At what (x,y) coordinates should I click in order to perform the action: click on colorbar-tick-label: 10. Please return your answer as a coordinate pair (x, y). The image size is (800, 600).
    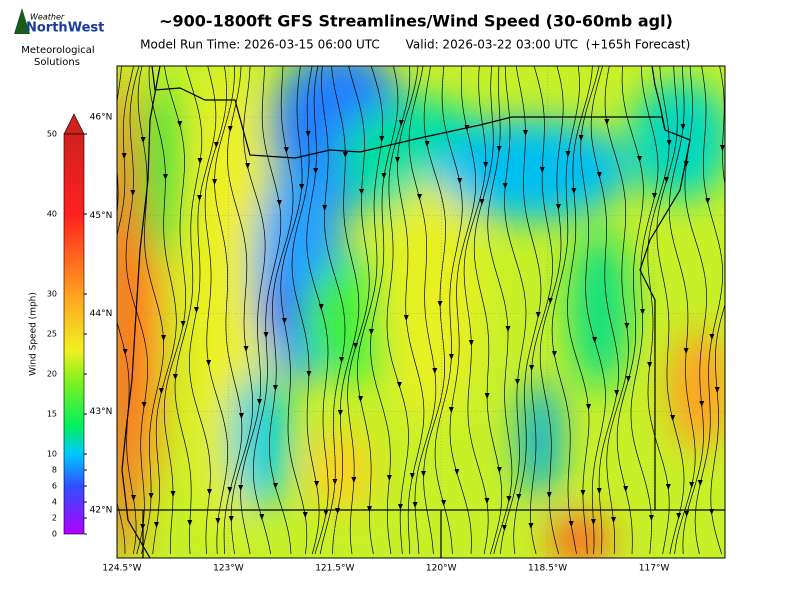
    Looking at the image, I should click on (52, 454).